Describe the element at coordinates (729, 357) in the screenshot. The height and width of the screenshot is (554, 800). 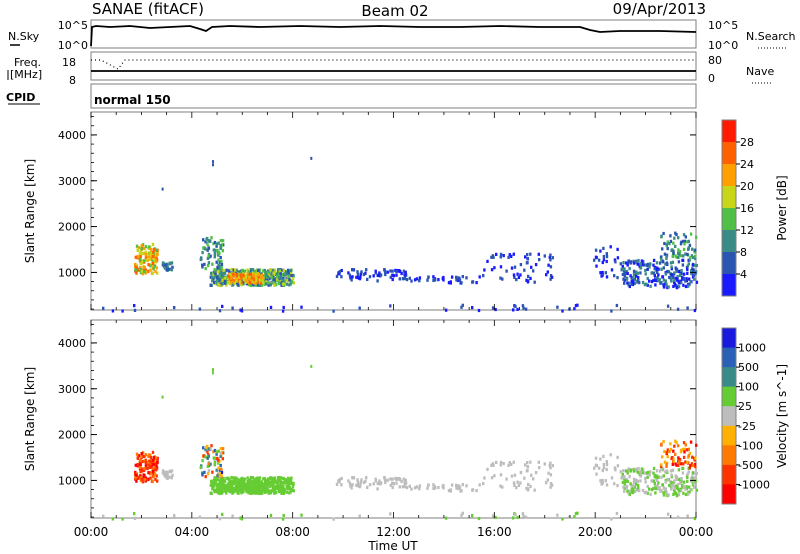
I see `velocity-colorbar-segment` at that location.